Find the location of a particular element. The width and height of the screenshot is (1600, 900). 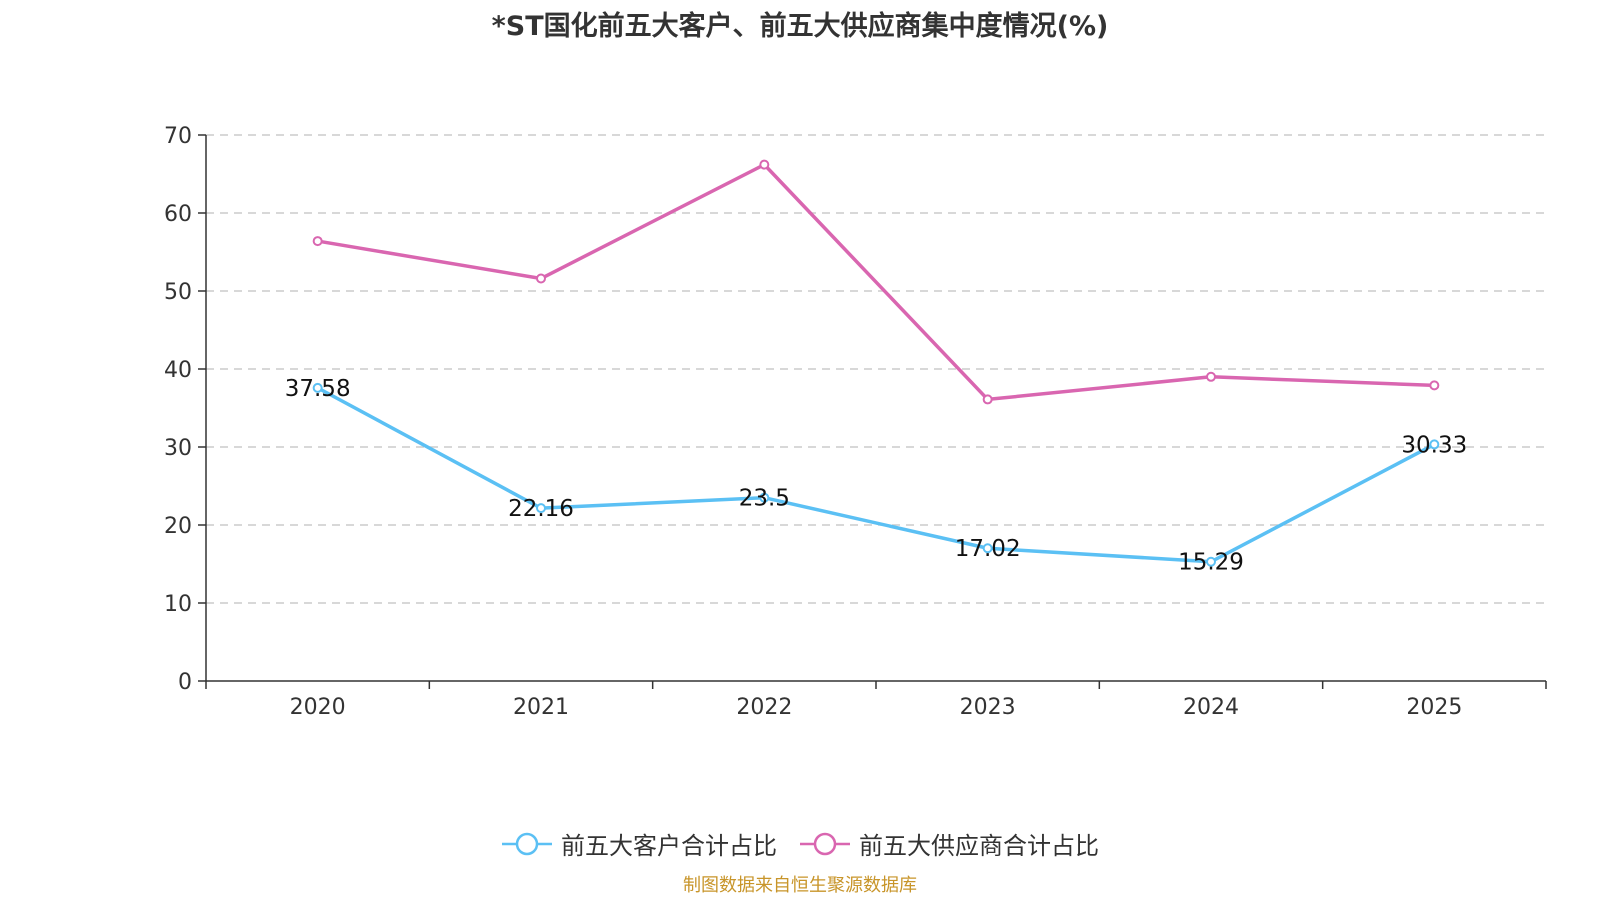

x-tick-label: 2022 is located at coordinates (764, 707).